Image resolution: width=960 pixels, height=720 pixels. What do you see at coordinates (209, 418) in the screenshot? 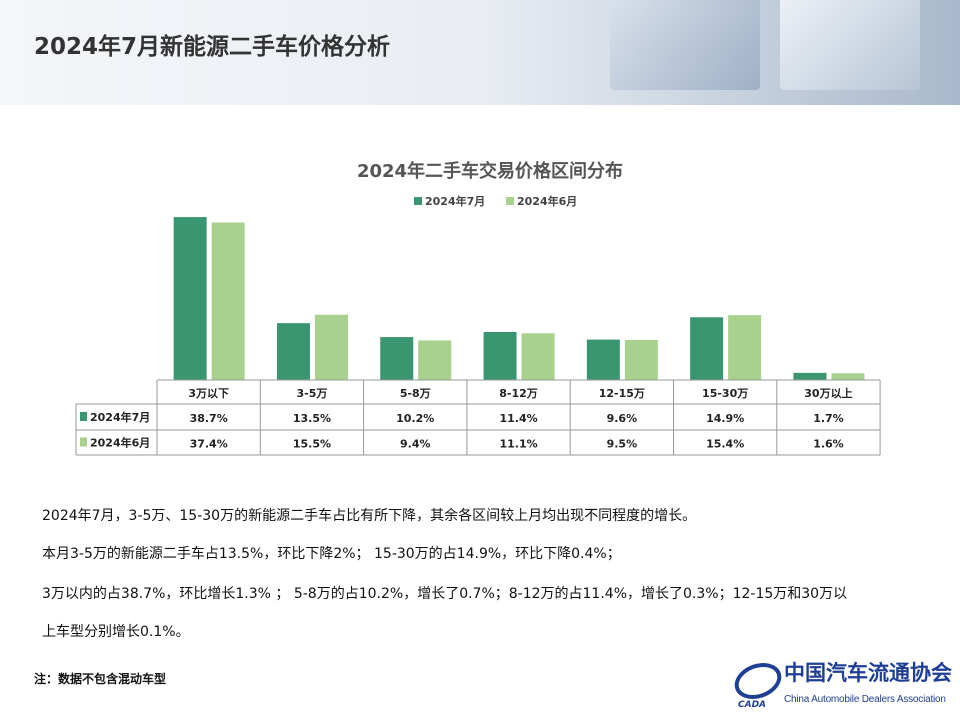
I see `data-table-value: 38.7%` at bounding box center [209, 418].